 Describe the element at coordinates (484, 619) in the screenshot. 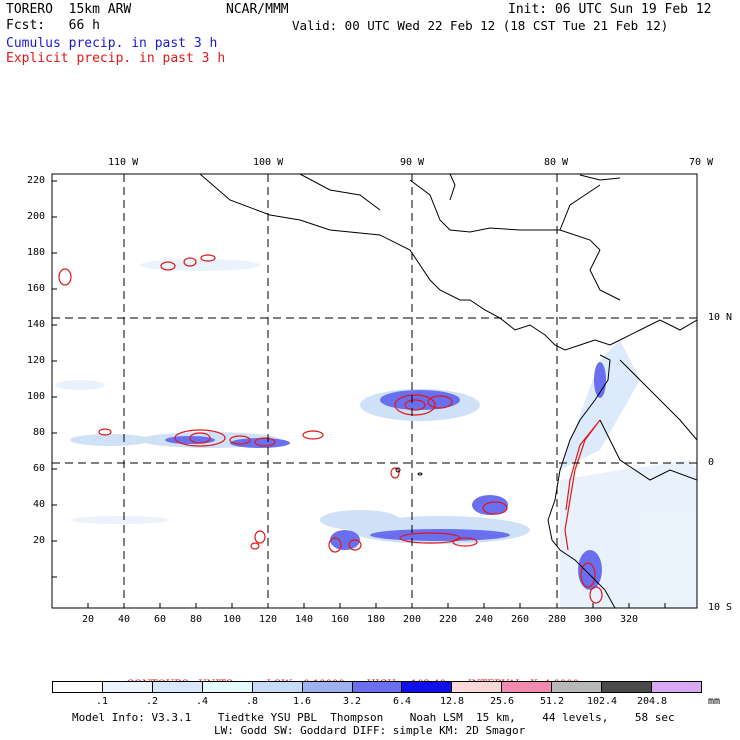

I see `x-tick: 240` at that location.